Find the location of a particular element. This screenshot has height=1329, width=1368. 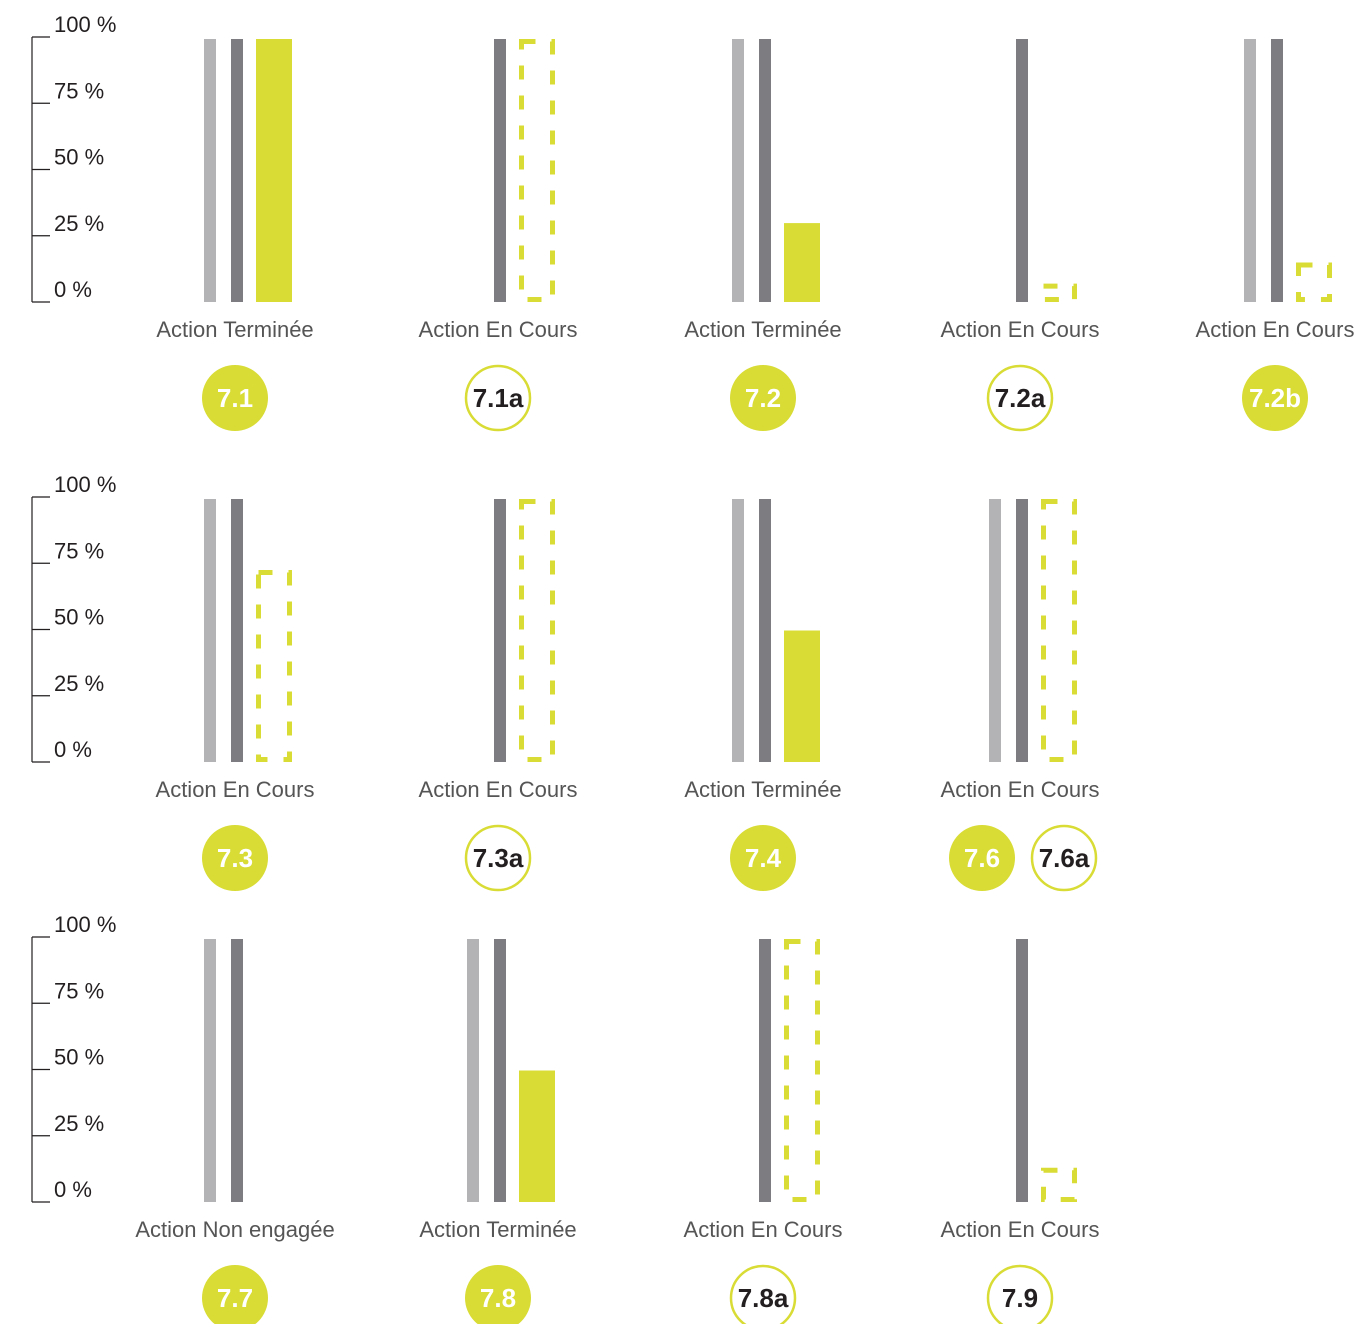

action-badge: 7.8 is located at coordinates (498, 1297).